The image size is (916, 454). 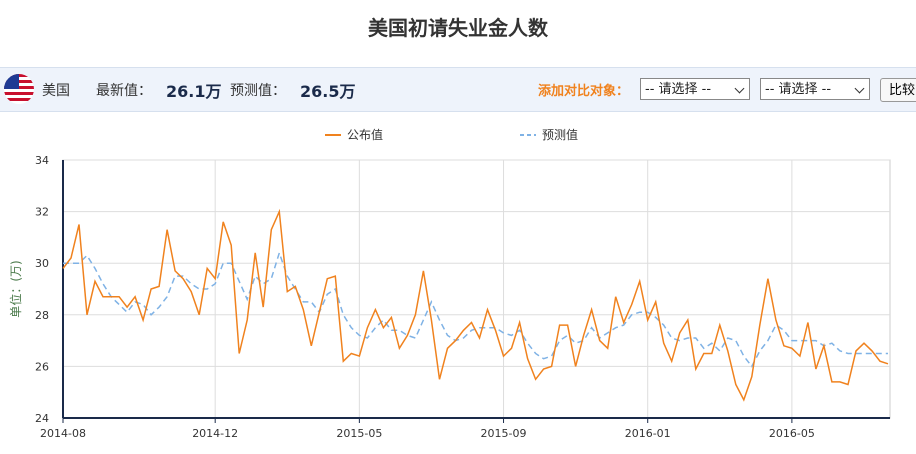 I want to click on y-tick-label: 24, so click(x=42, y=418).